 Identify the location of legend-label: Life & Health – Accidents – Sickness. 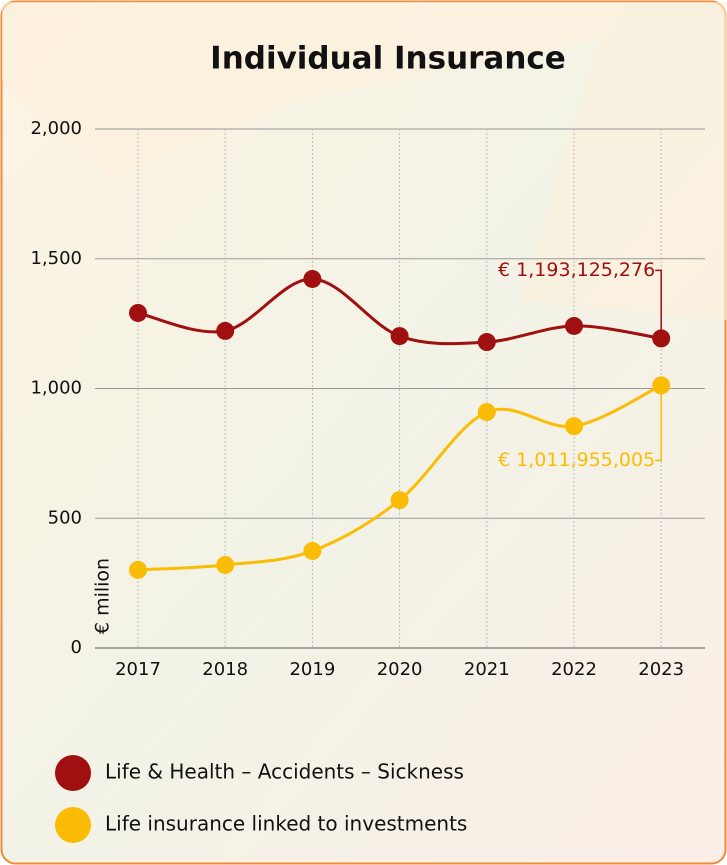
(284, 772).